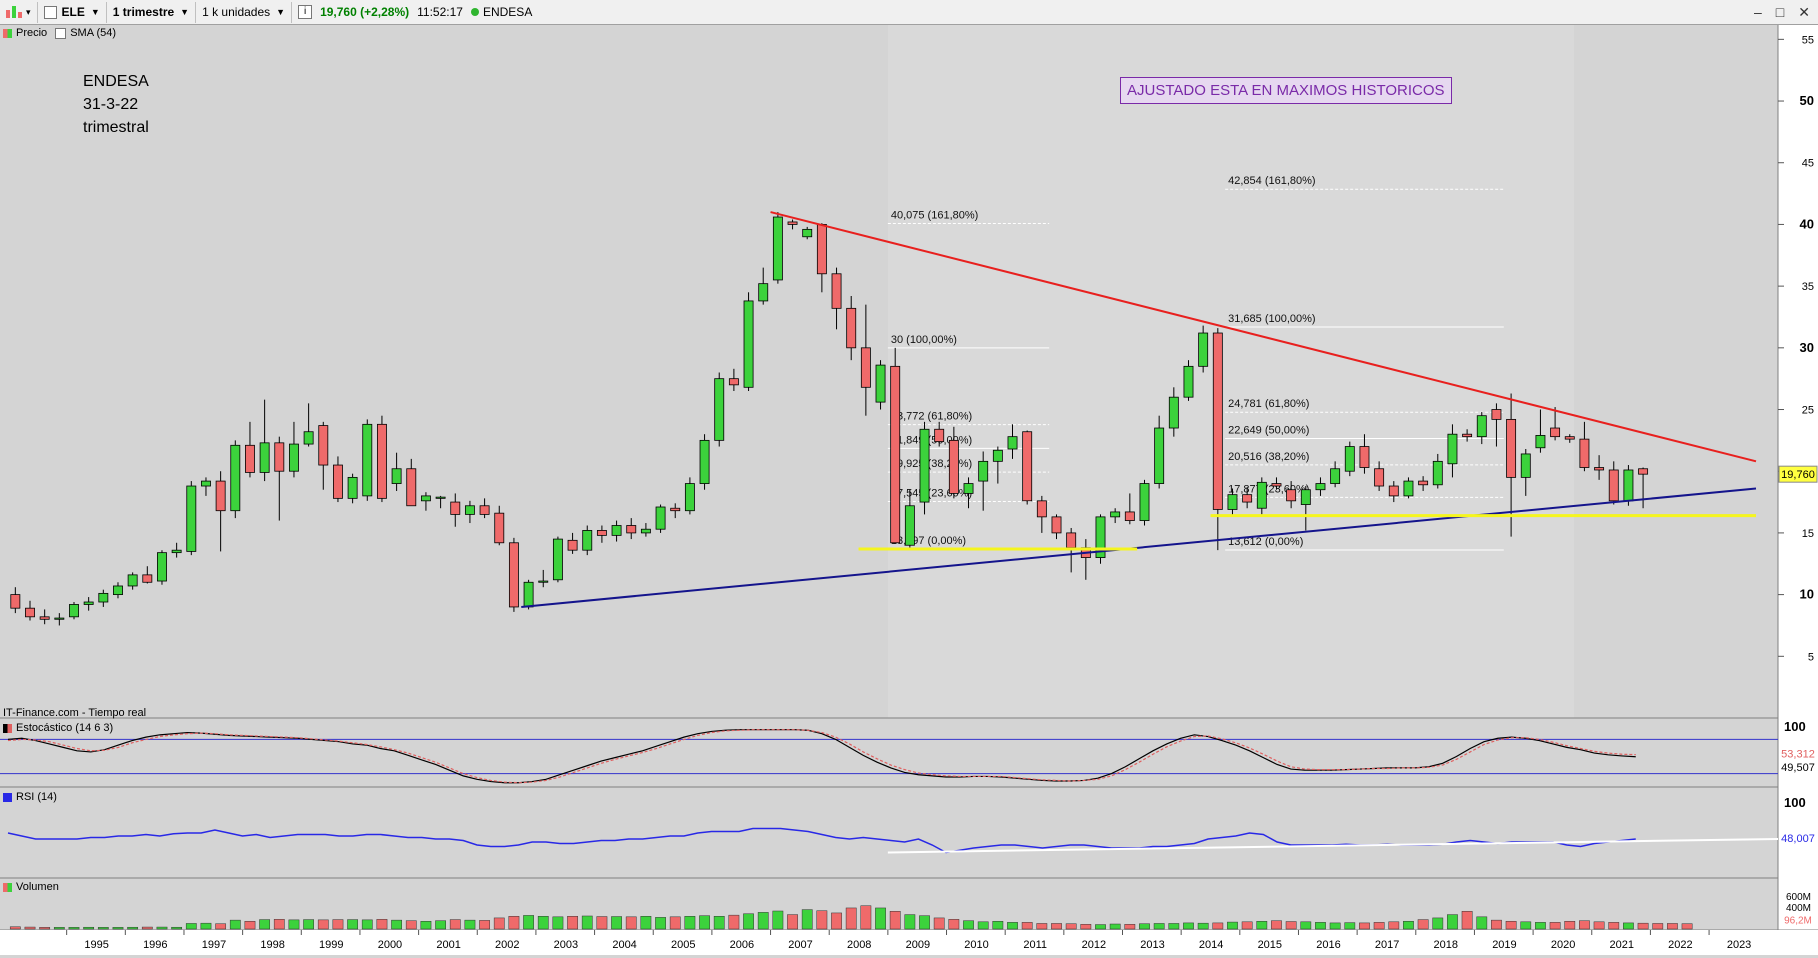 The width and height of the screenshot is (1818, 958). I want to click on annotation-box: AJUSTADO ESTA EN MAXIMOS HISTORICOS, so click(1286, 90).